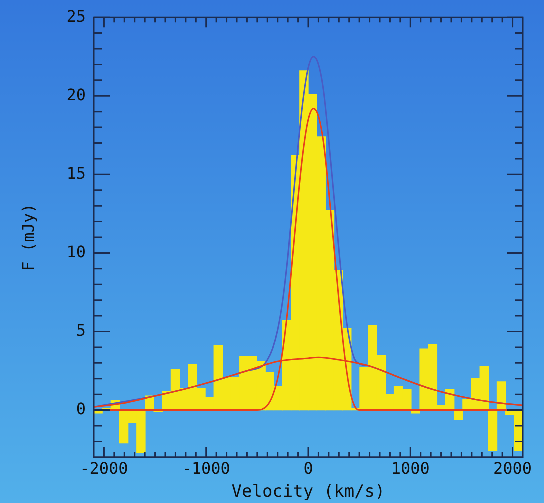 The height and width of the screenshot is (503, 544). What do you see at coordinates (104, 468) in the screenshot?
I see `x-tick-label: -2000` at bounding box center [104, 468].